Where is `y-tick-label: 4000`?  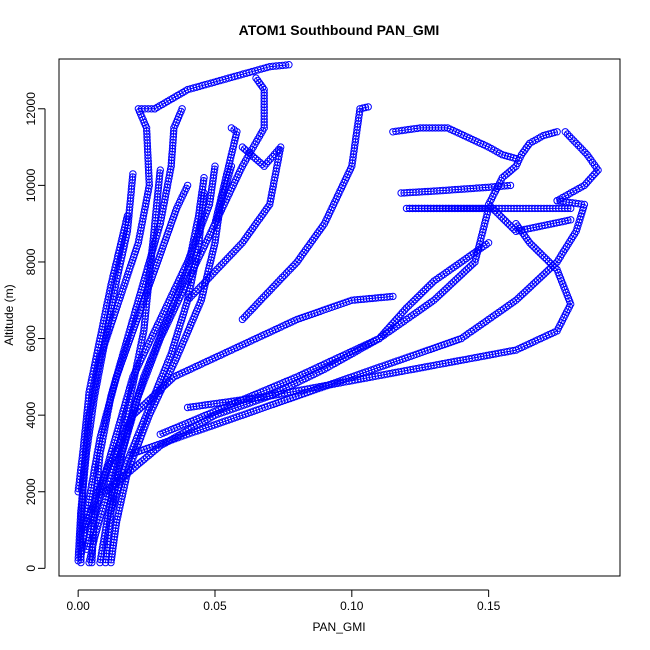 y-tick-label: 4000 is located at coordinates (31, 414).